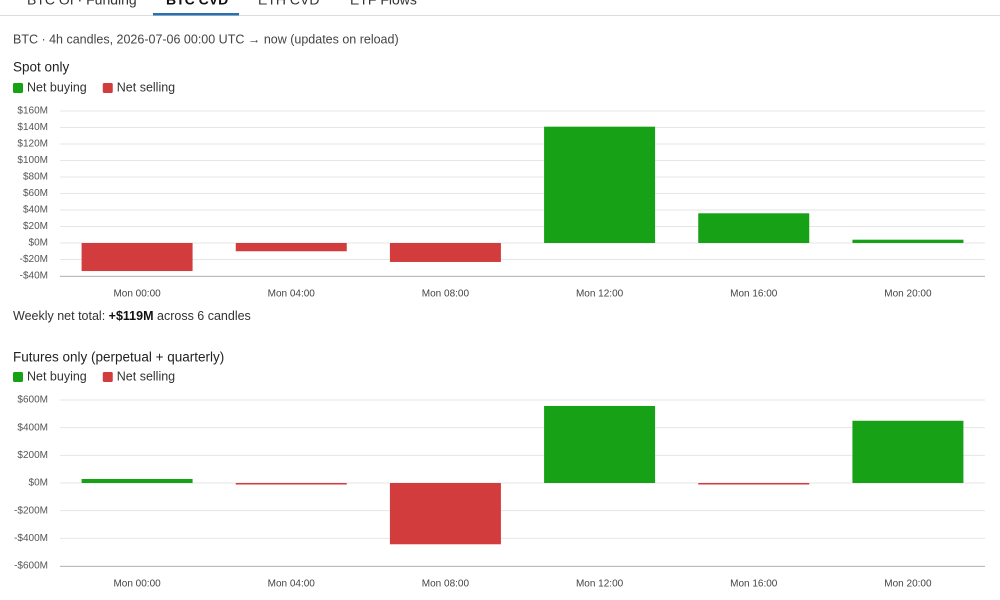 Image resolution: width=1000 pixels, height=600 pixels. Describe the element at coordinates (383, 4) in the screenshot. I see `tab: ETF Flows` at that location.